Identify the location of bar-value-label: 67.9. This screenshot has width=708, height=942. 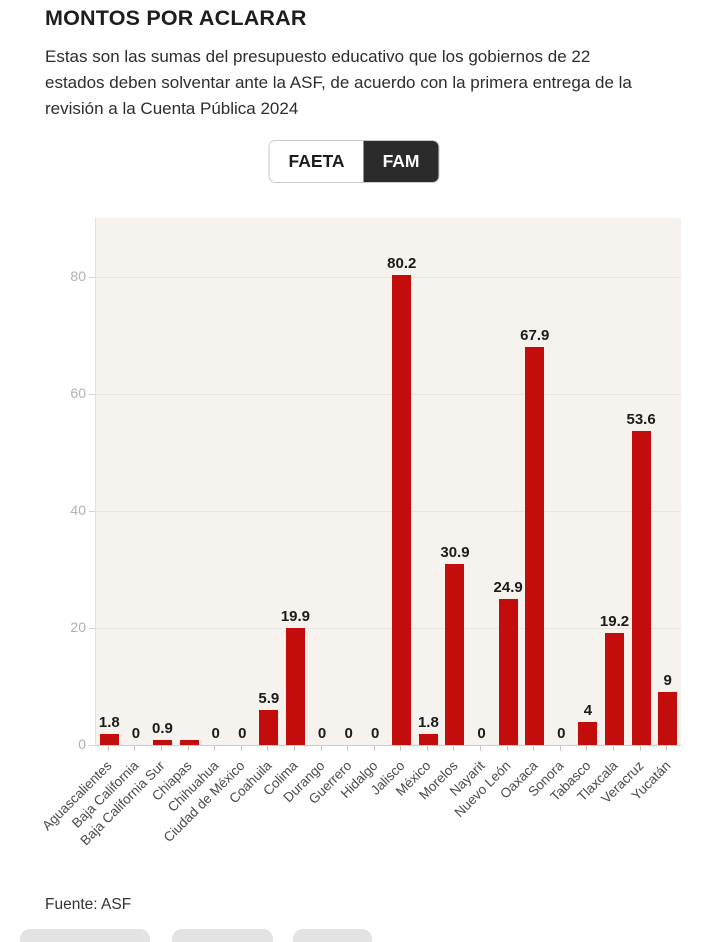
(535, 335).